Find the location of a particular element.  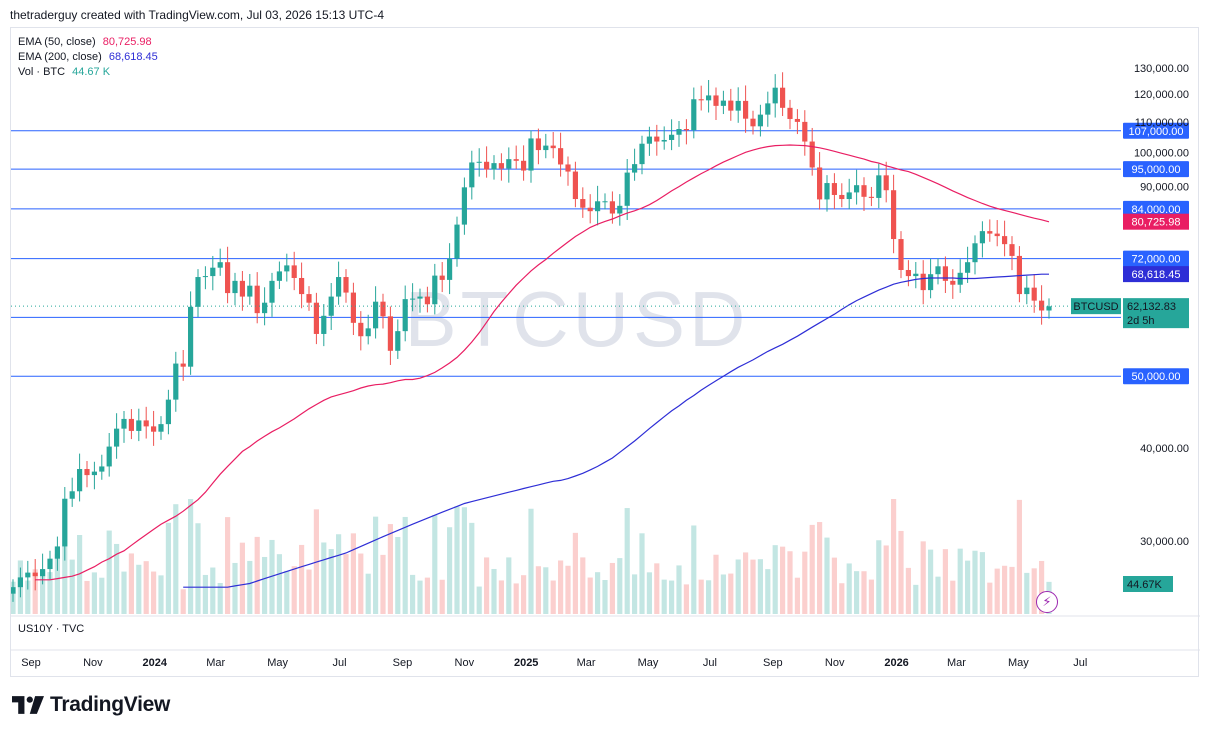

y-tick-label-1: 120,000.00 is located at coordinates (1161, 95).